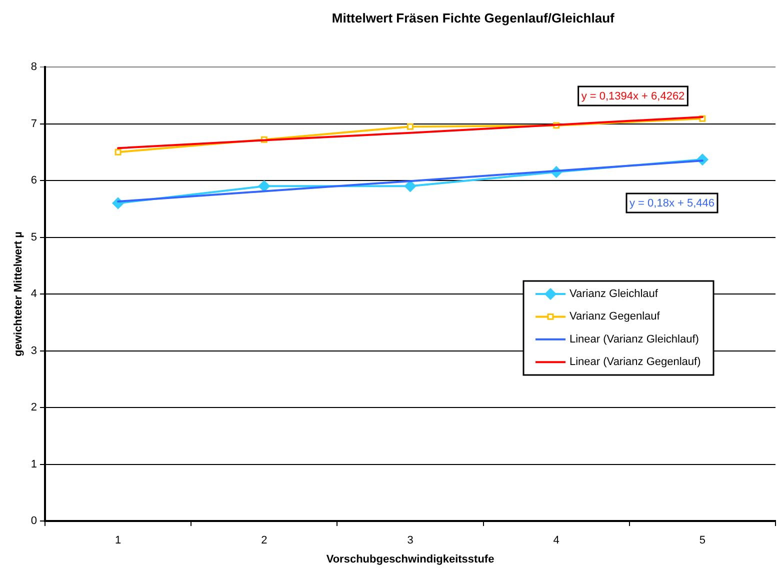 Image resolution: width=782 pixels, height=572 pixels. I want to click on x-tick-label: 5, so click(702, 540).